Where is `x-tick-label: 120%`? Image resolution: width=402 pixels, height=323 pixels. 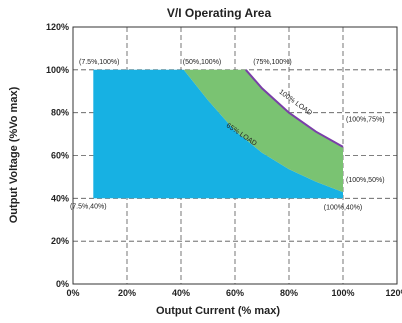
x-tick-label: 120% is located at coordinates (393, 293).